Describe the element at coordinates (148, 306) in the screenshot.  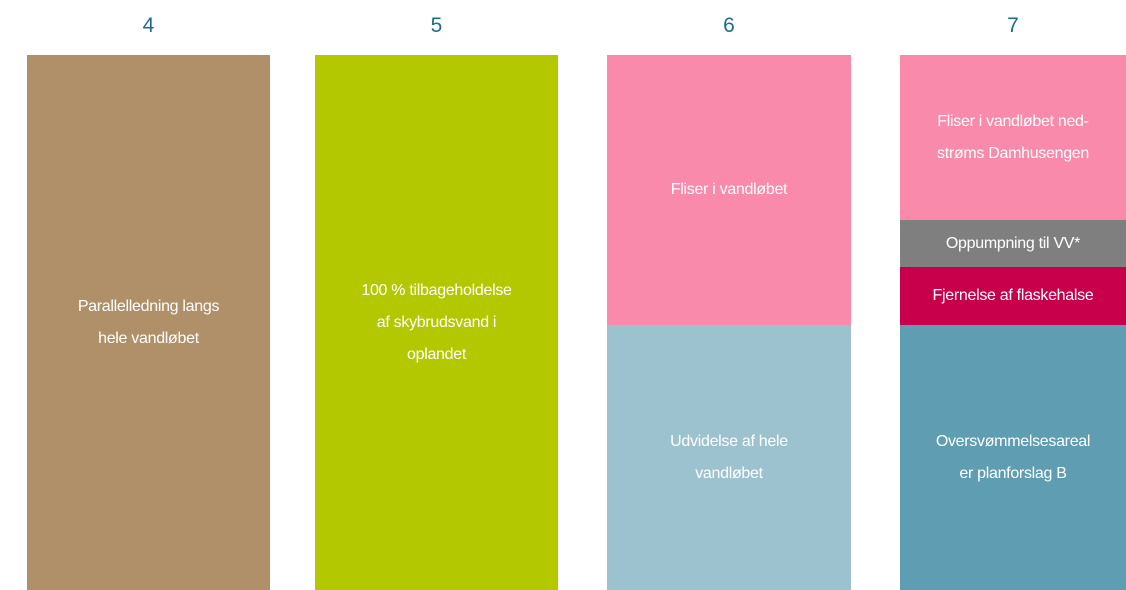
I see `block-text: Parallelledning langs` at that location.